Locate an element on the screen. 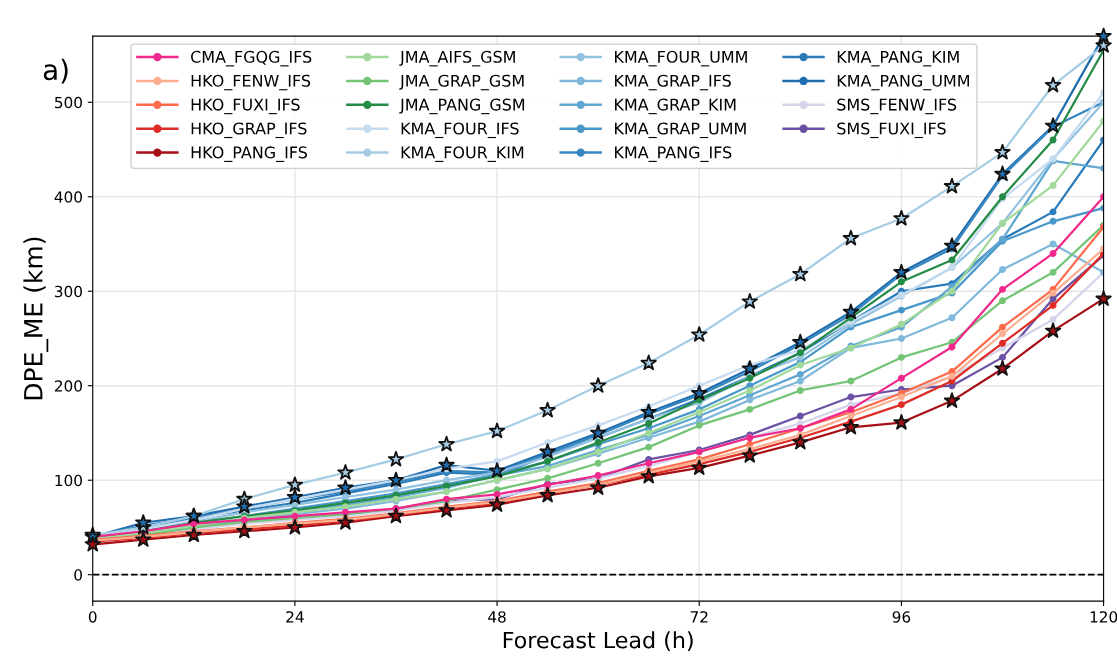  legend-label: SMS_FUXI_IFS is located at coordinates (891, 130).